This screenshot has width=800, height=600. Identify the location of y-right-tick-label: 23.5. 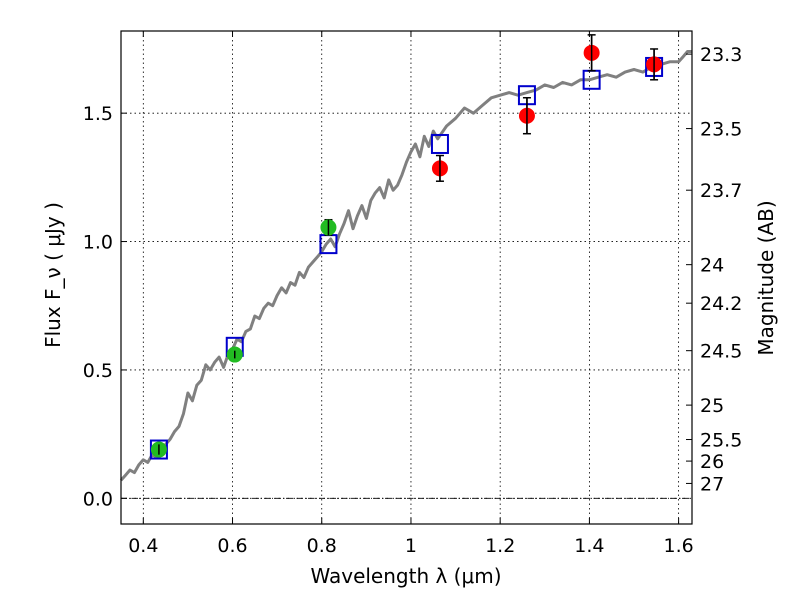
(721, 130).